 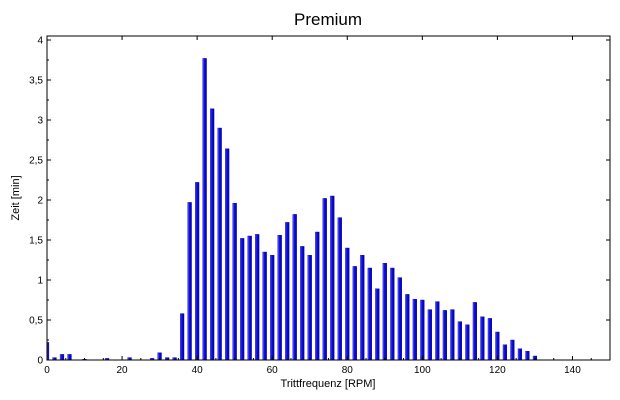 I want to click on y-tick-label: 3, so click(x=40, y=121).